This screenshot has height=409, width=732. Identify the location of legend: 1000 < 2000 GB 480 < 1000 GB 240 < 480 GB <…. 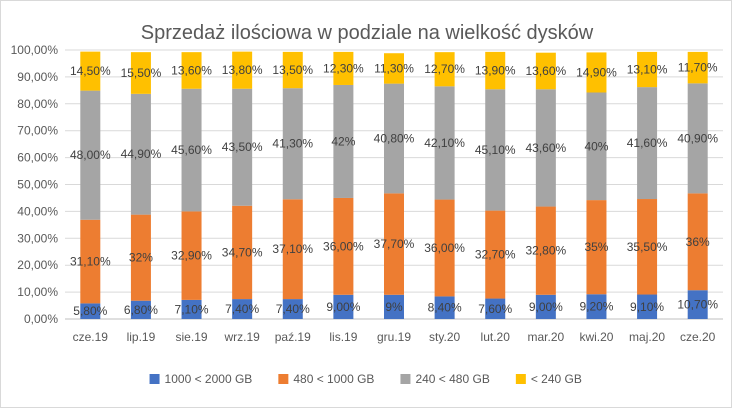
(365, 379).